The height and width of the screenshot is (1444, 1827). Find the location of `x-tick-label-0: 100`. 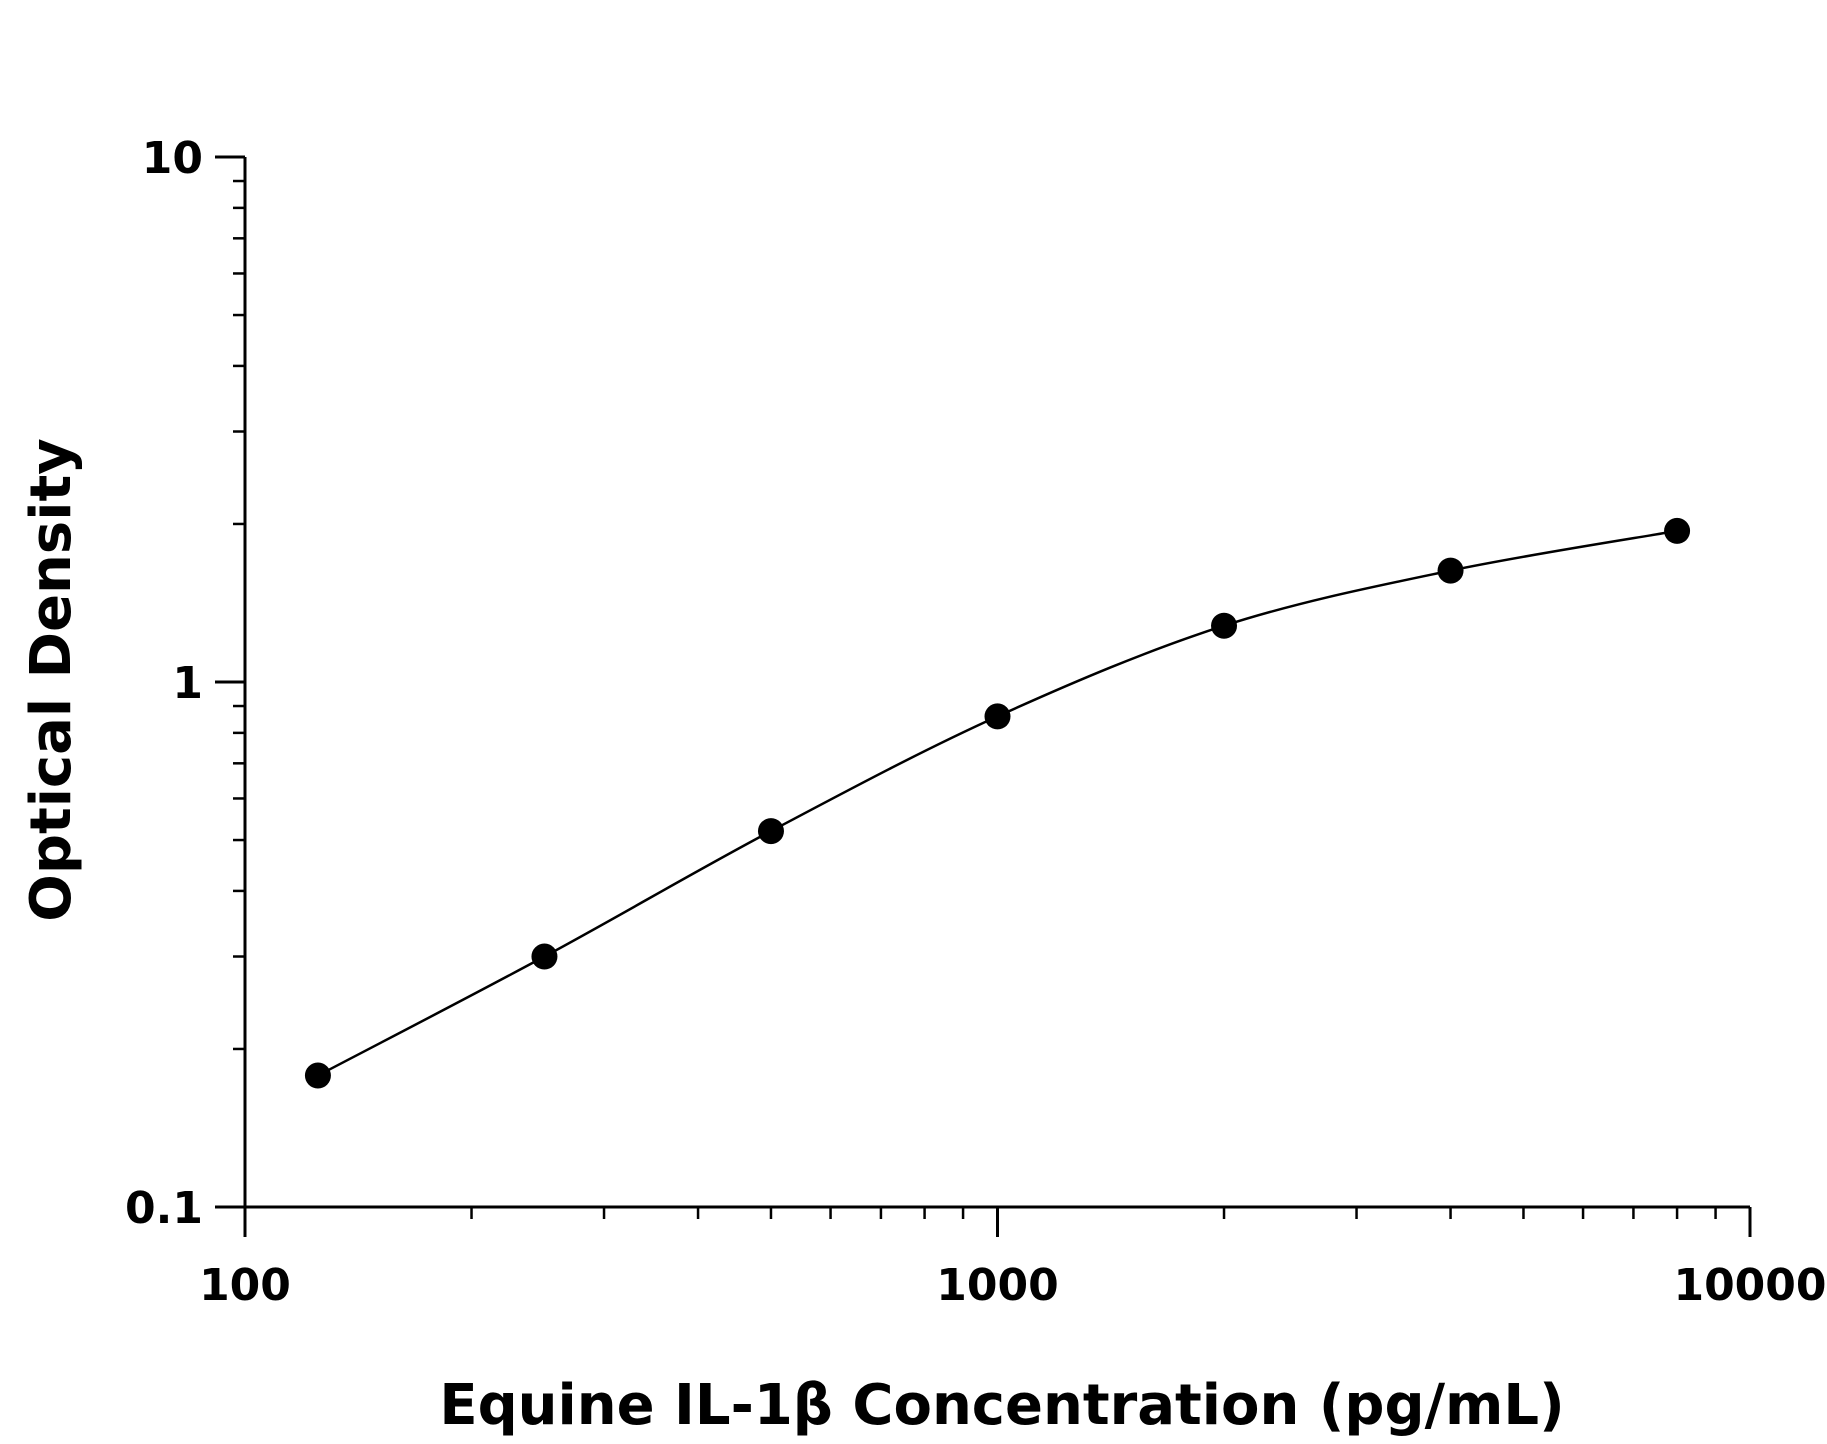

x-tick-label-0: 100 is located at coordinates (245, 1285).